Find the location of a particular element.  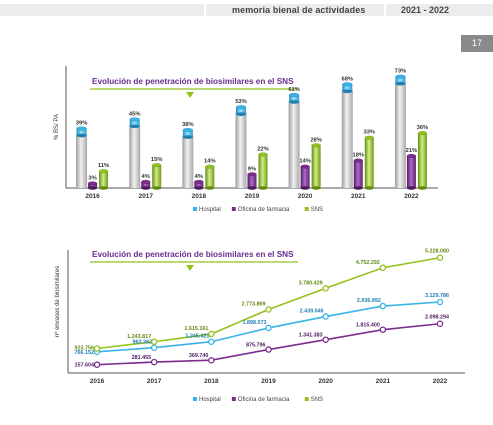

data-label: 73% is located at coordinates (401, 72).